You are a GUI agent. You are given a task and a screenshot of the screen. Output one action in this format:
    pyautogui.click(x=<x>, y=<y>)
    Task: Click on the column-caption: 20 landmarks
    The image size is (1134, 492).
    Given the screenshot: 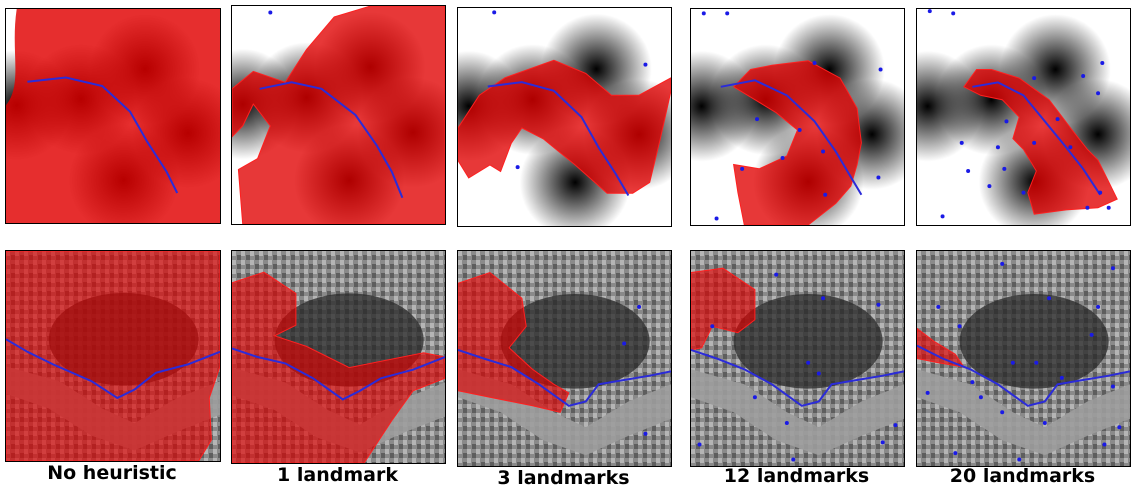 What is the action you would take?
    pyautogui.click(x=1022, y=476)
    